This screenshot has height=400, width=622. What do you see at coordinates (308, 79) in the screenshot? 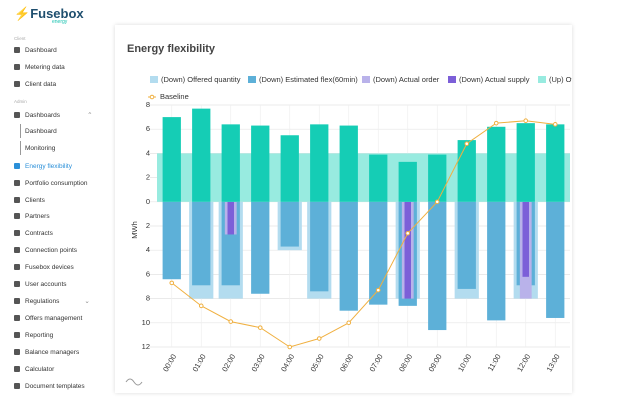
I see `legend-label: (Down) Estimated flex(60min)` at bounding box center [308, 79].